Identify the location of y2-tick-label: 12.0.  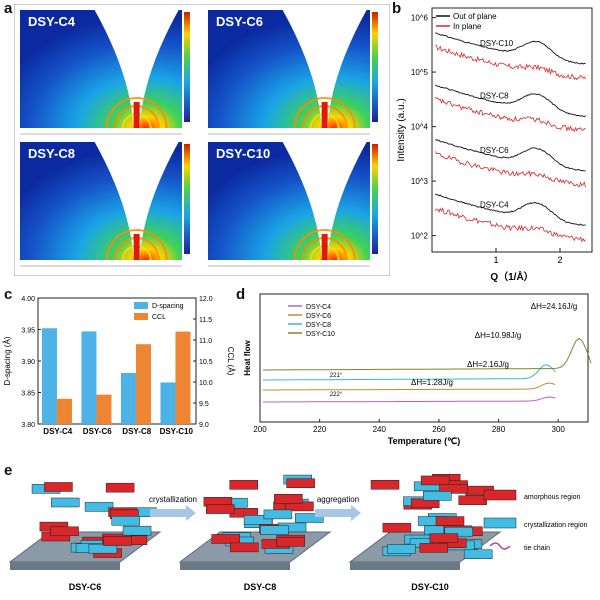
(206, 299).